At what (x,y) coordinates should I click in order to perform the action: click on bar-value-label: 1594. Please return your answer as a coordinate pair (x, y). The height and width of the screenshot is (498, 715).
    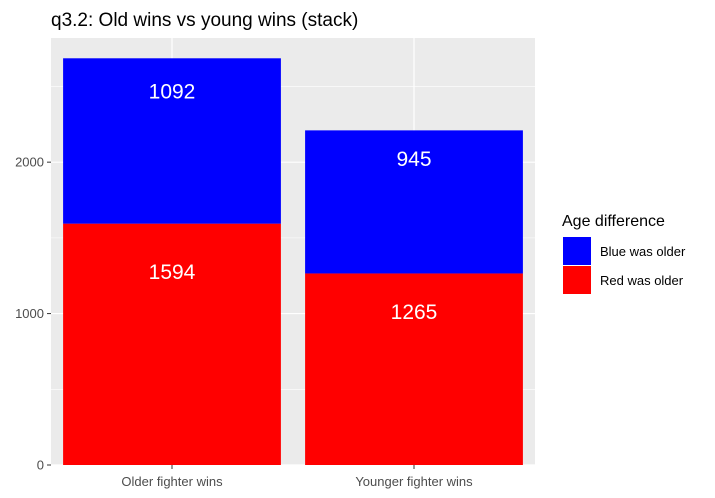
    Looking at the image, I should click on (172, 272).